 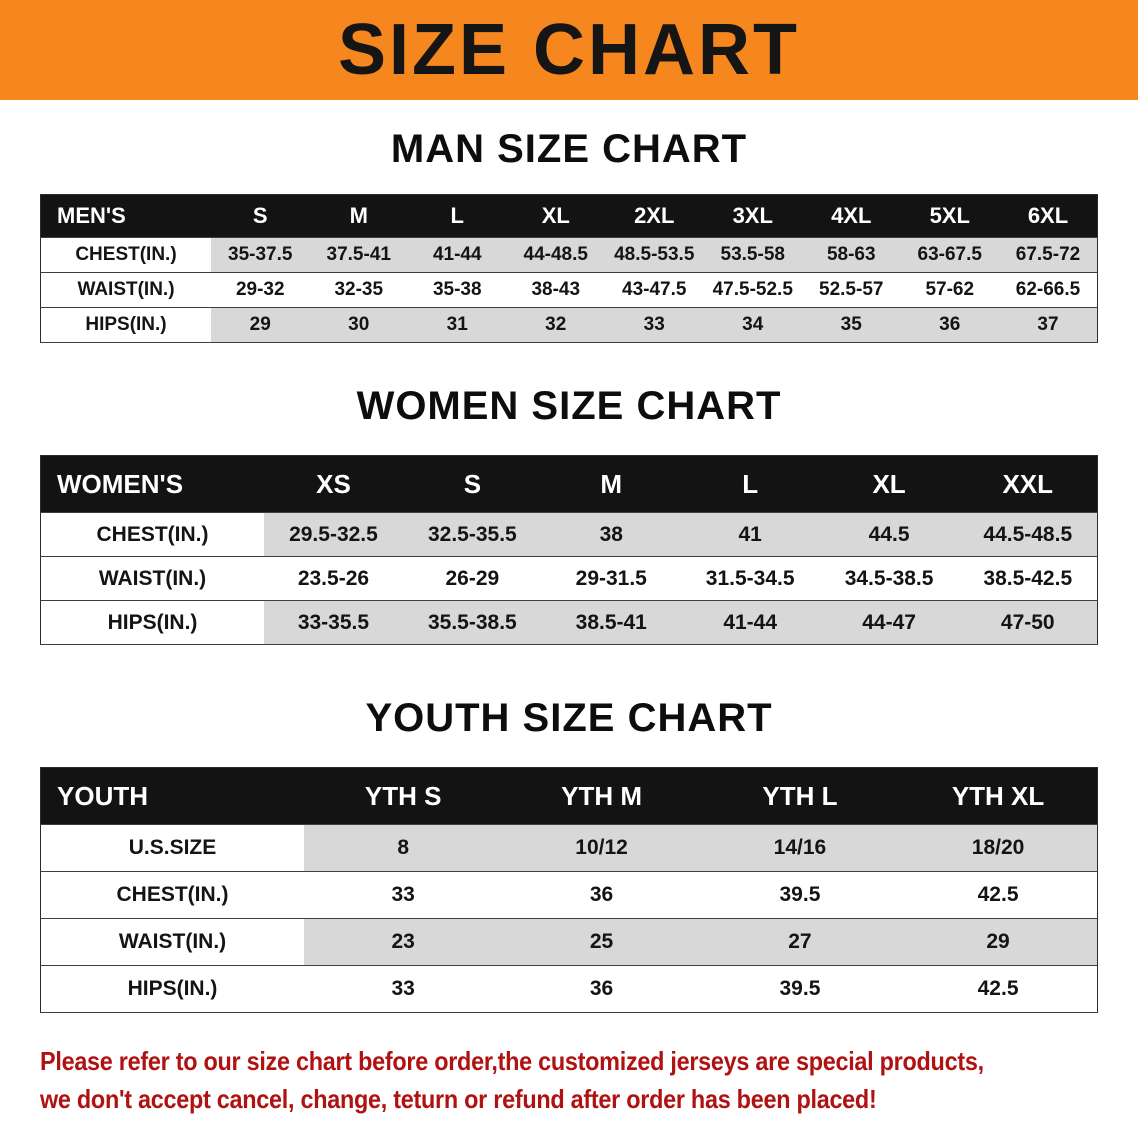 I want to click on measurement-row: HIPS(IN.) 29 30 31 32 33 34 35 36 37, so click(x=569, y=325).